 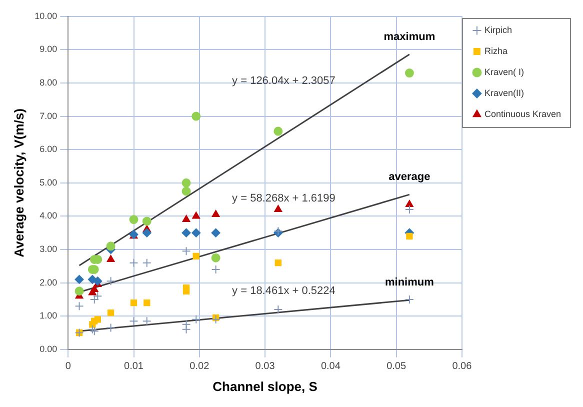 What do you see at coordinates (462, 366) in the screenshot?
I see `x-tick-label: 0.06` at bounding box center [462, 366].